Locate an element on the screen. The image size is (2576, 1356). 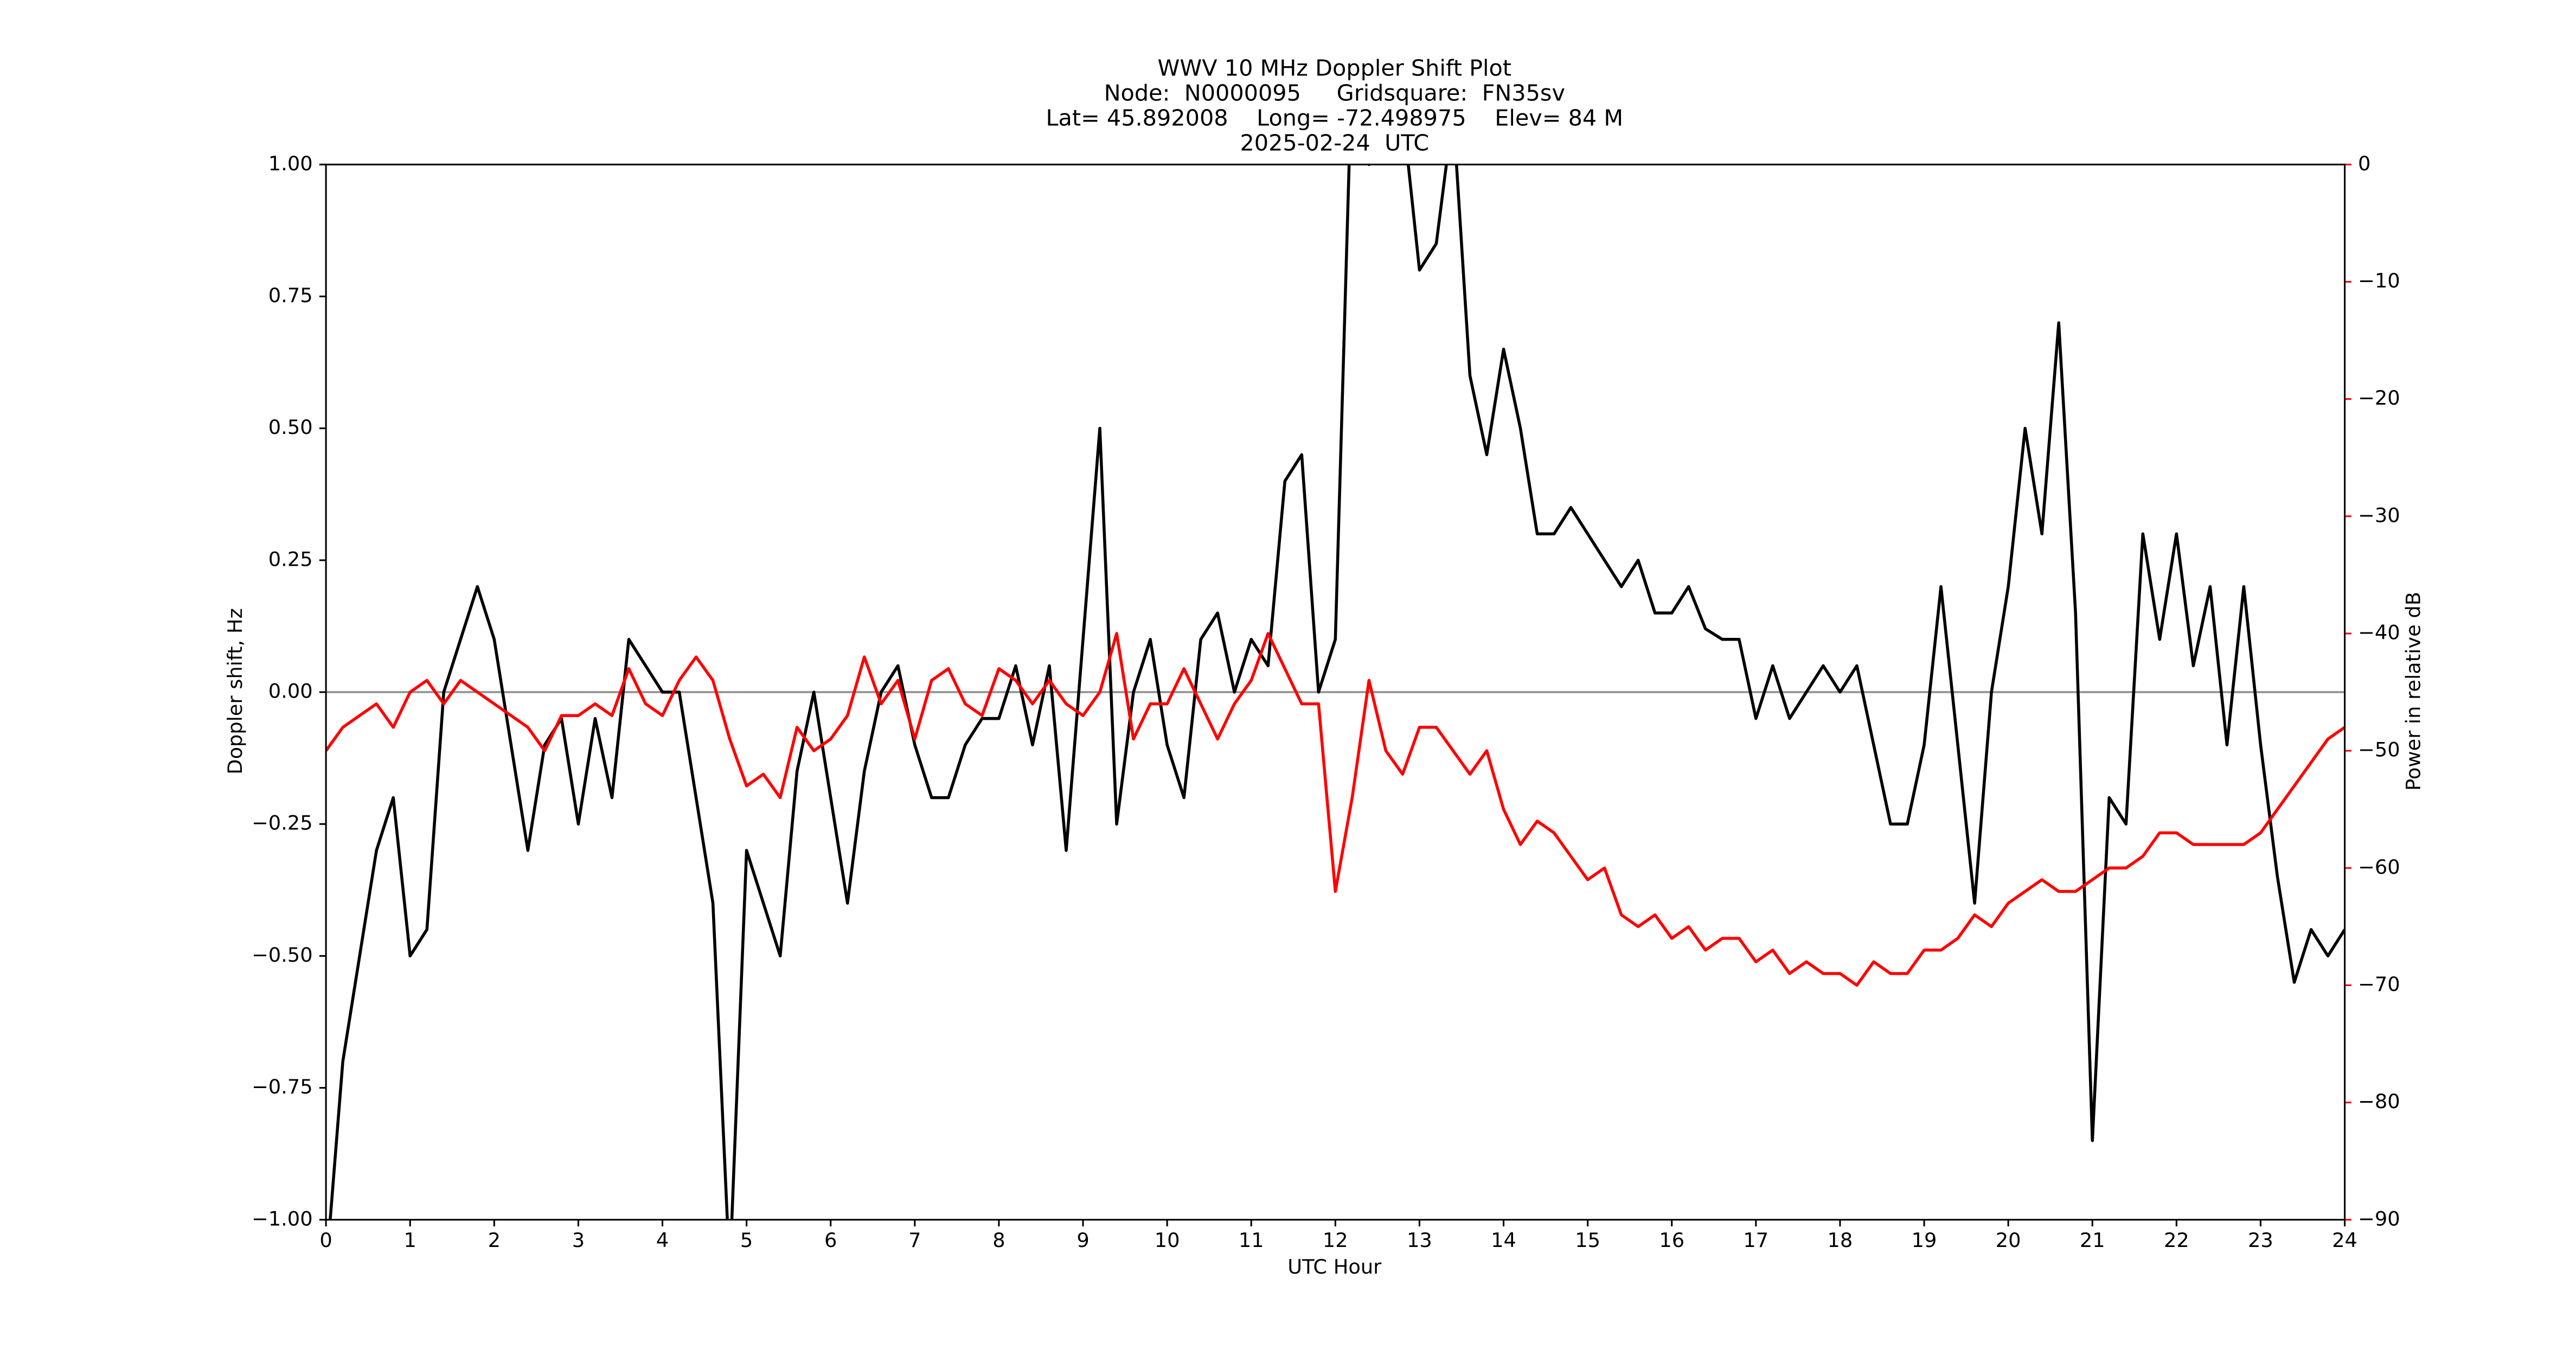
x-tick-label: 15 is located at coordinates (1587, 1240).